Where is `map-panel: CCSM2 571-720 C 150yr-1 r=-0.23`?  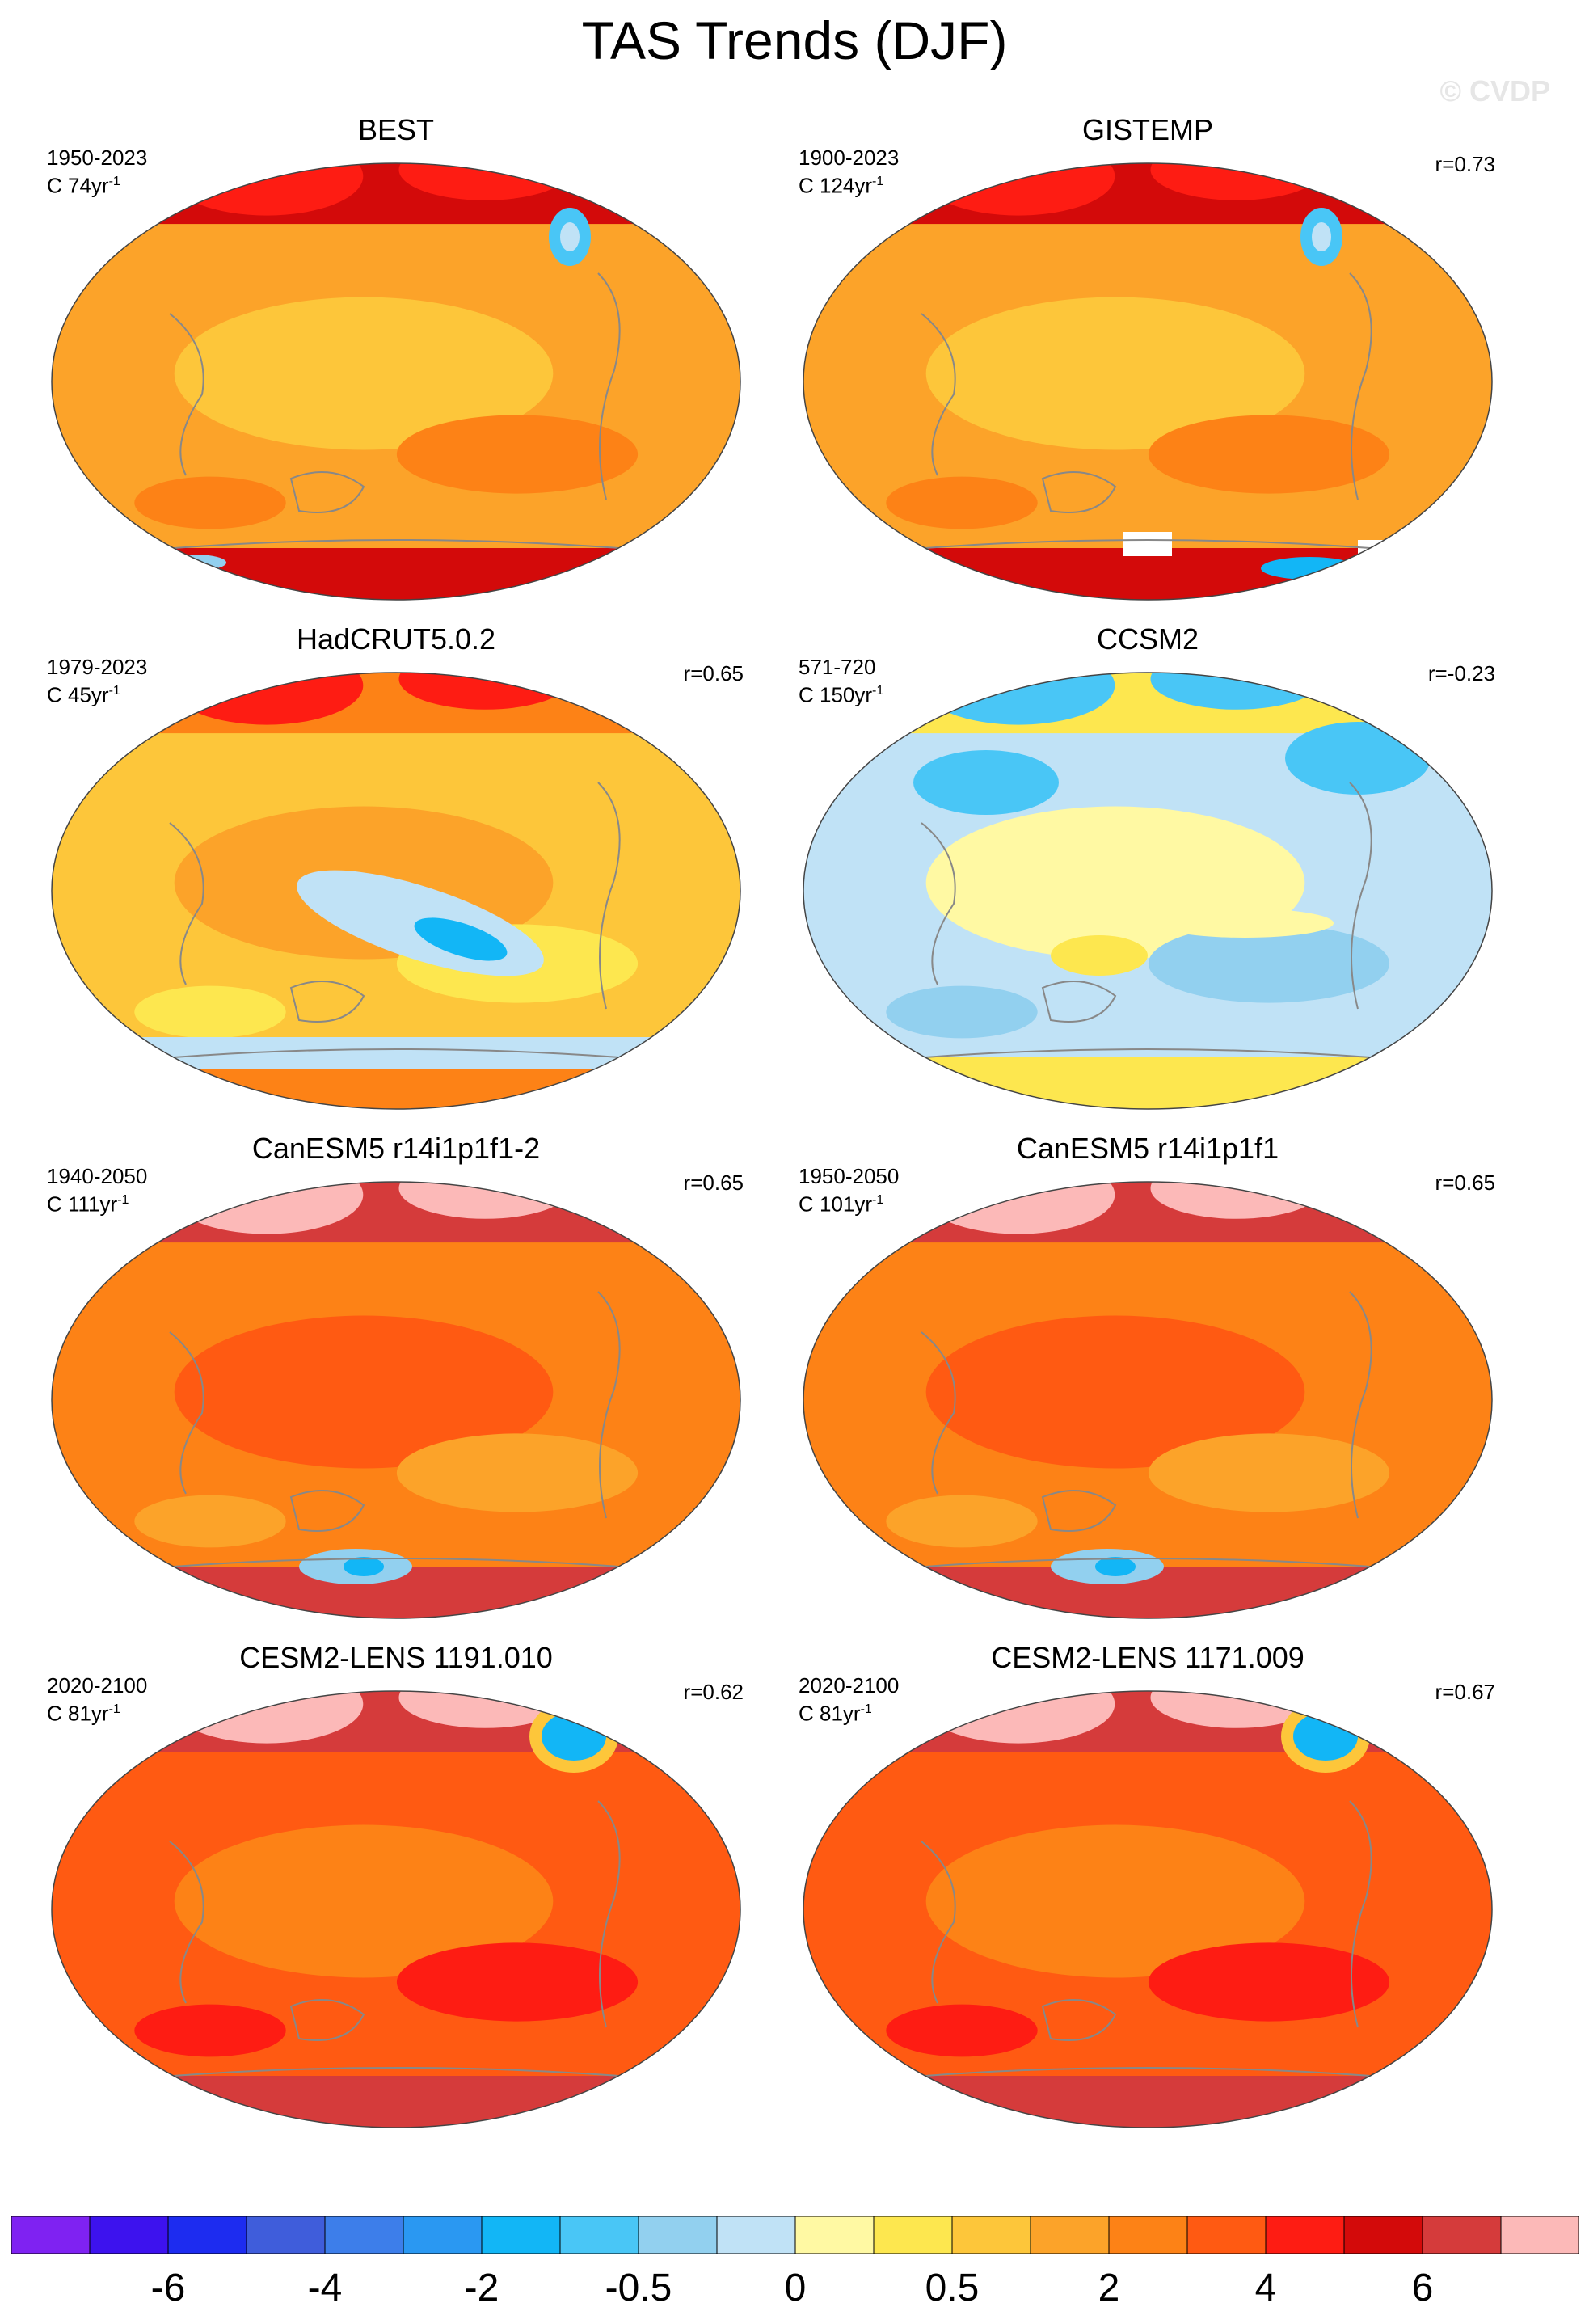 map-panel: CCSM2 571-720 C 150yr-1 r=-0.23 is located at coordinates (1147, 866).